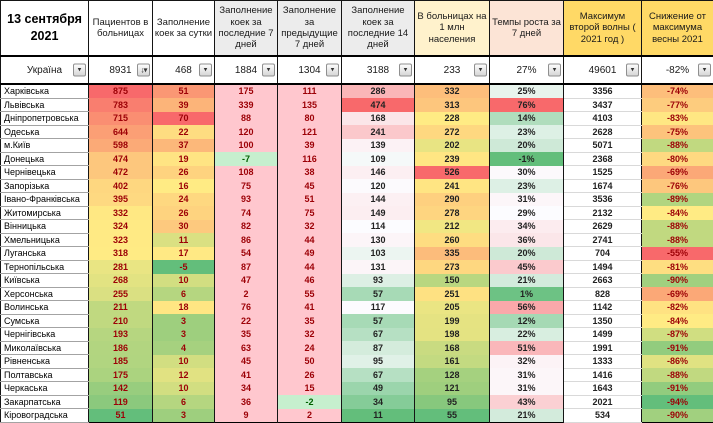  What do you see at coordinates (527, 186) in the screenshot?
I see `value-cell: 23%` at bounding box center [527, 186].